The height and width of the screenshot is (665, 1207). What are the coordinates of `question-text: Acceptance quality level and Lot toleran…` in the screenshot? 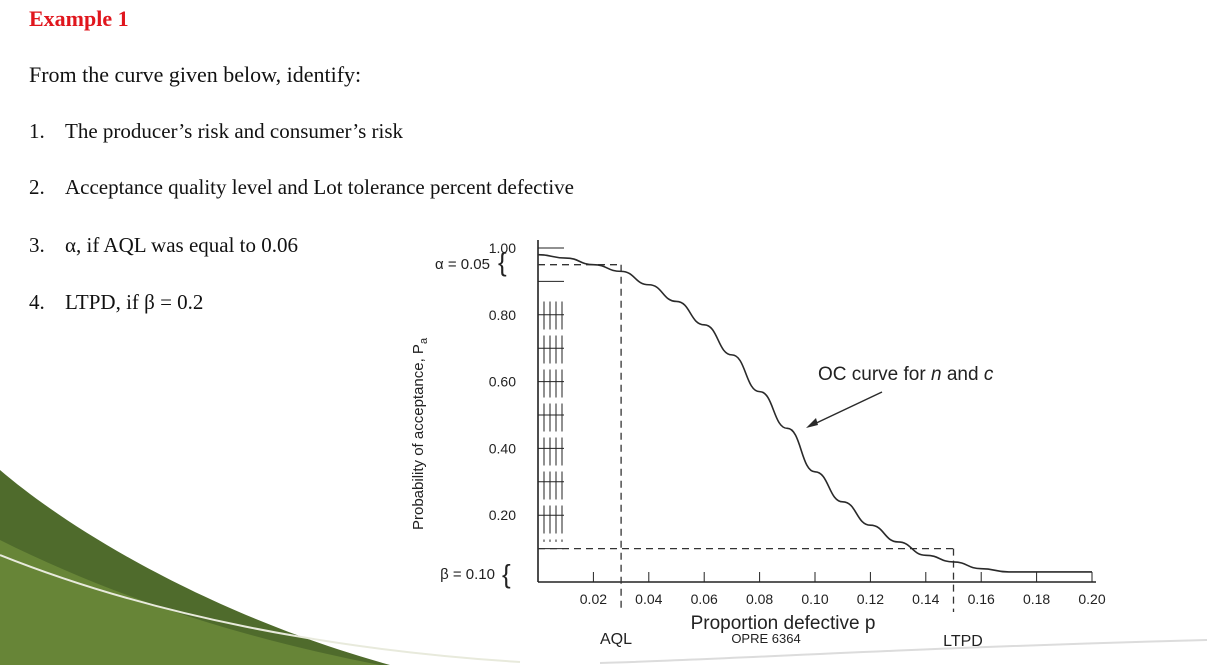 It's located at (319, 187).